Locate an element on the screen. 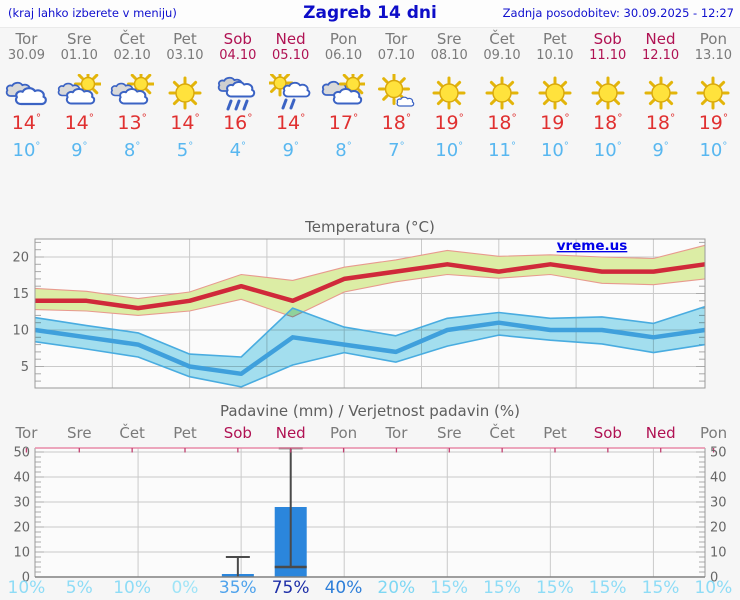 The height and width of the screenshot is (600, 740). location-hint: (kraj lahko izberete v meniju) is located at coordinates (92, 13).